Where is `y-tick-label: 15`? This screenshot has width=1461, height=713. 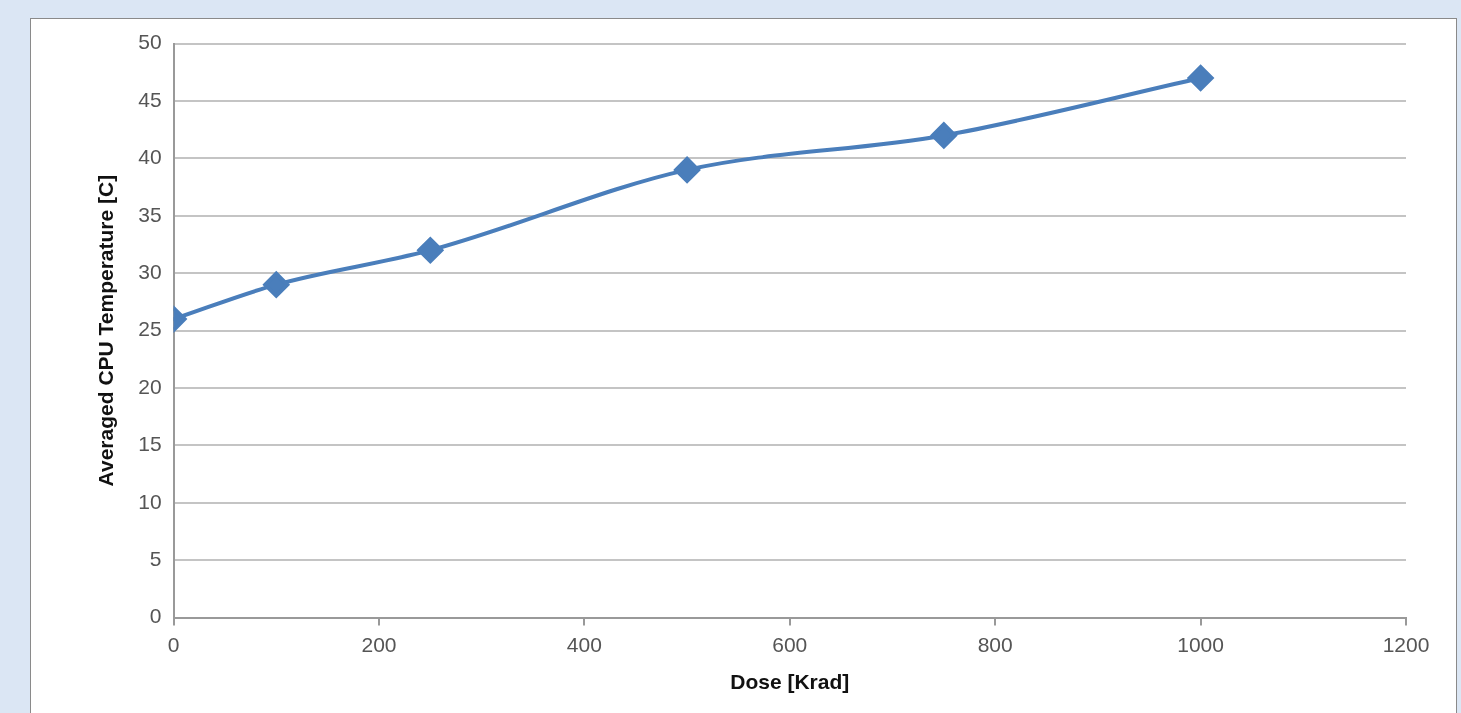
y-tick-label: 15 is located at coordinates (150, 444).